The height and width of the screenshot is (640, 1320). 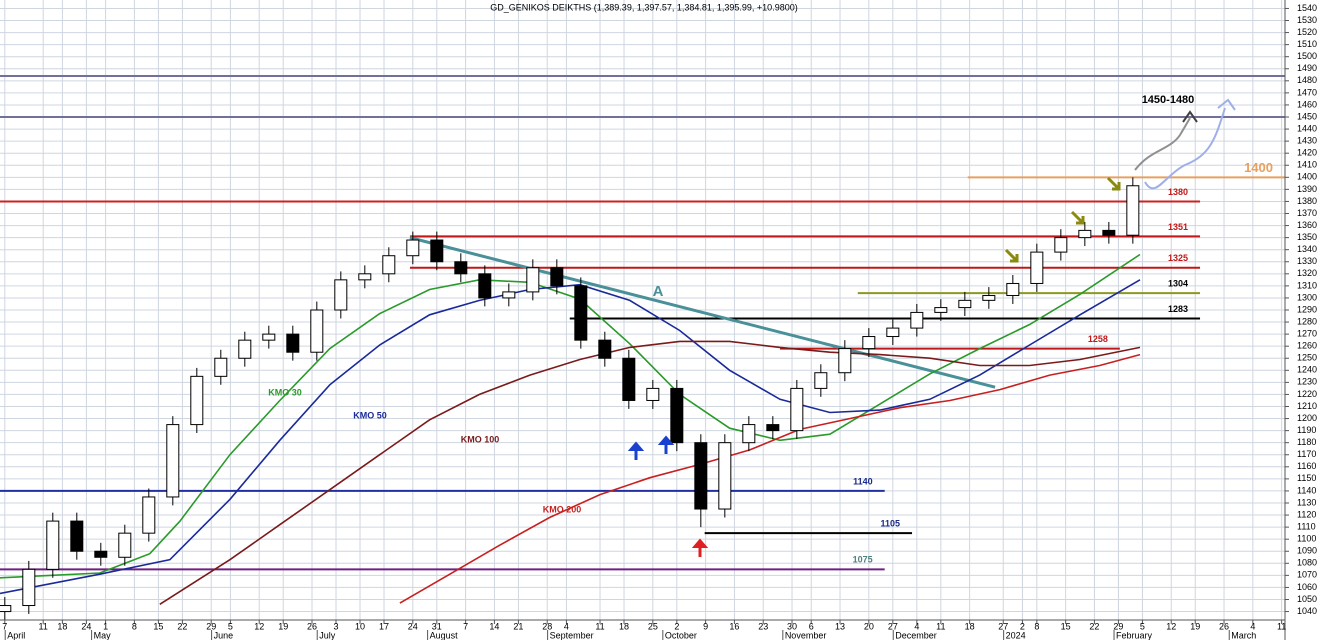 I want to click on projection-arrow, so click(x=1185, y=148).